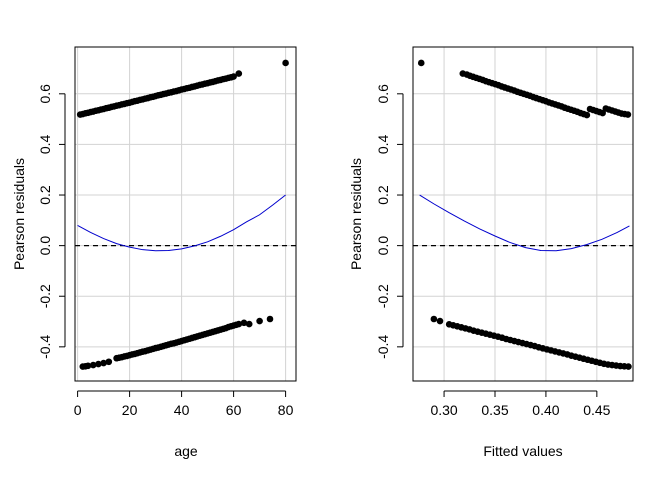  What do you see at coordinates (234, 410) in the screenshot?
I see `x-tick-label: 60` at bounding box center [234, 410].